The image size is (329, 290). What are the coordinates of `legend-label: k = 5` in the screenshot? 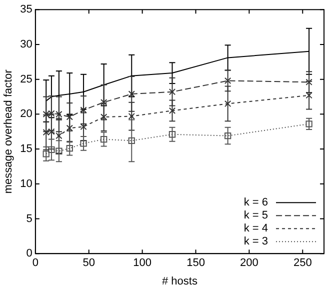 It's located at (256, 216).